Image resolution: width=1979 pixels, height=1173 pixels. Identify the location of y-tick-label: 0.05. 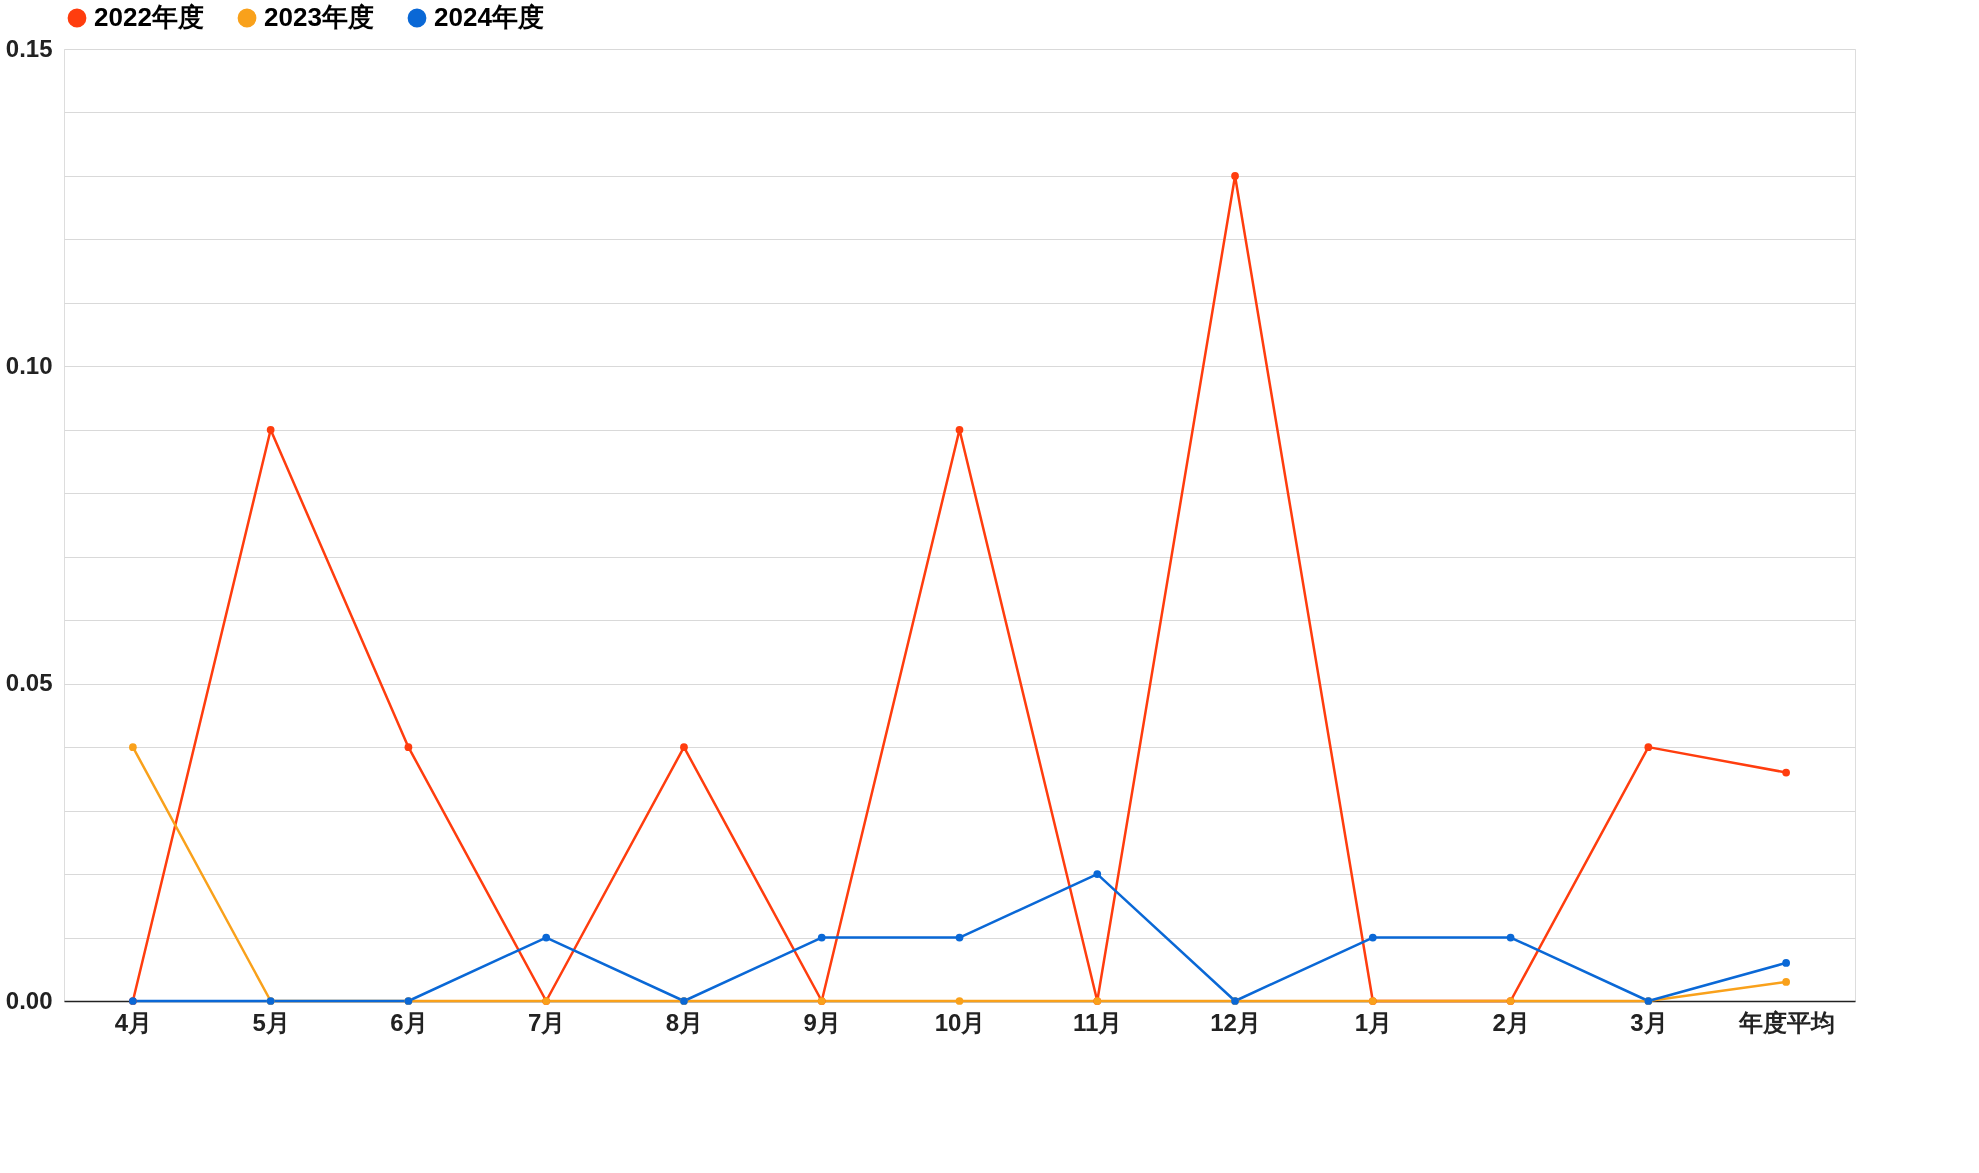
(29, 683).